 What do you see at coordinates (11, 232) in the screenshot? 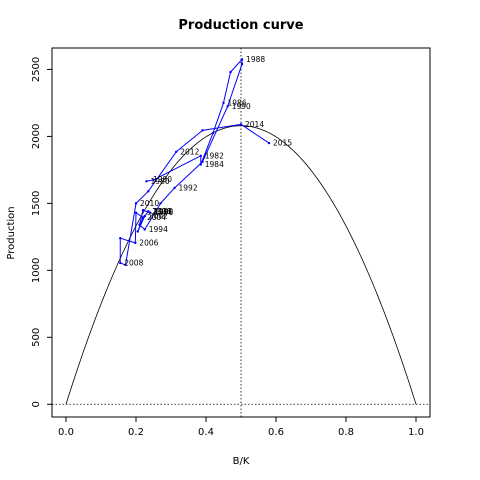
I see `y-axis-label: Production` at bounding box center [11, 232].